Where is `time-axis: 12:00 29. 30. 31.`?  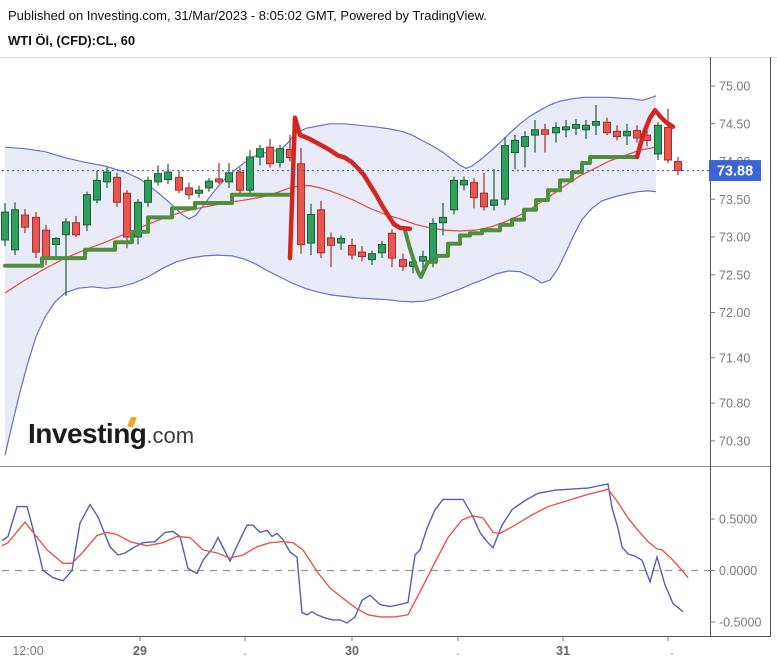
time-axis: 12:00 29. 30. 31. is located at coordinates (343, 647).